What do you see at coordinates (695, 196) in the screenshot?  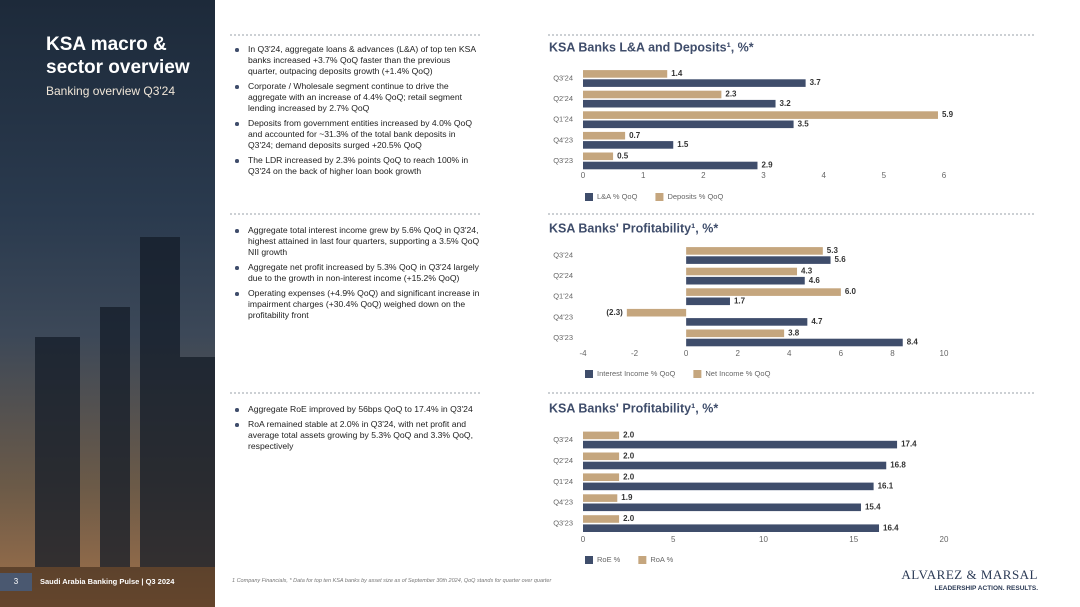 I see `legend-label: Deposits % QoQ` at bounding box center [695, 196].